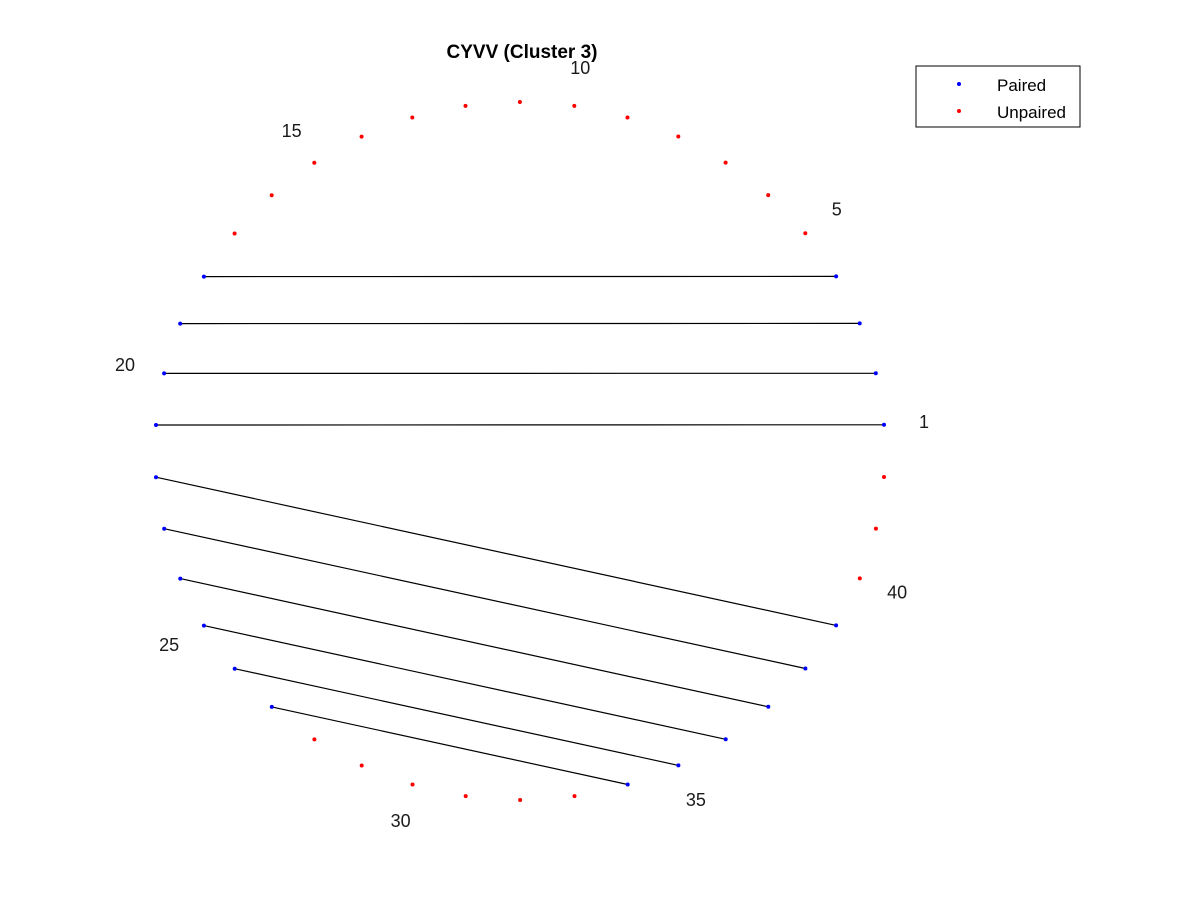 The image size is (1200, 900). I want to click on position-label-25: 25, so click(169, 645).